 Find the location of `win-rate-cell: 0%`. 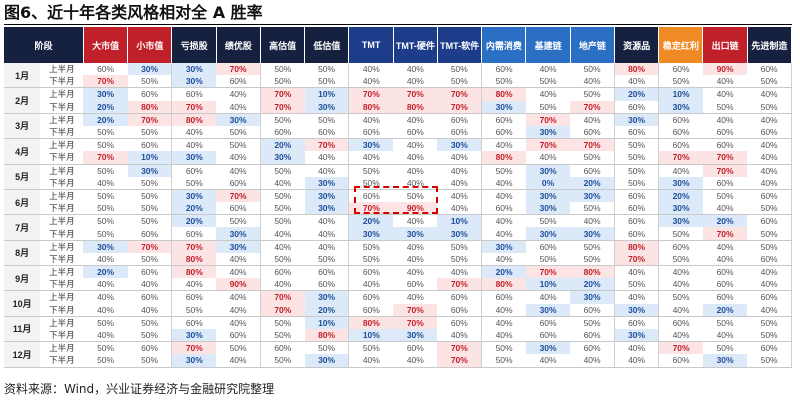

win-rate-cell: 0% is located at coordinates (548, 183).